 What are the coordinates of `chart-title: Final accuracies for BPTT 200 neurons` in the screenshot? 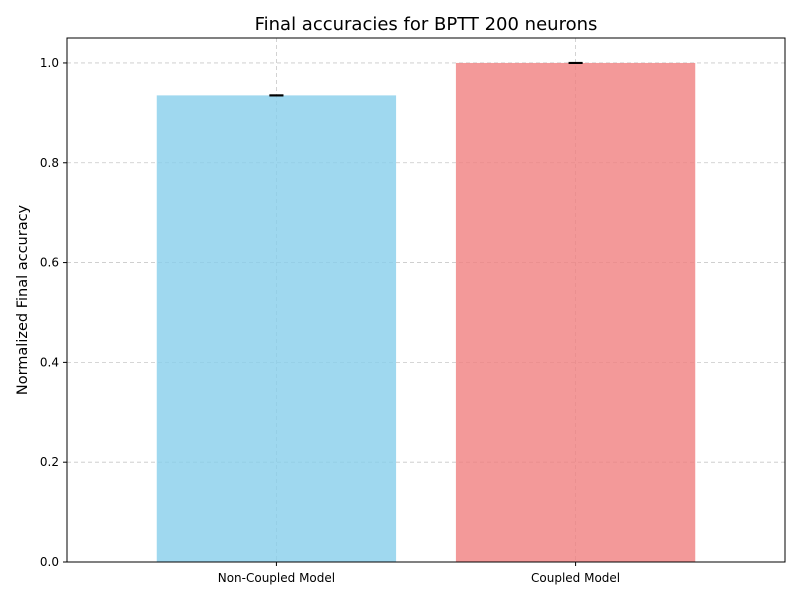 It's located at (426, 24).